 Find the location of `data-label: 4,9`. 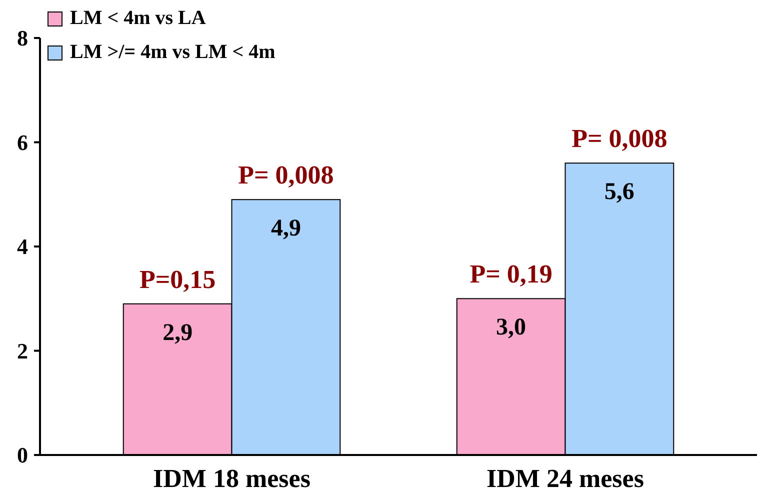

data-label: 4,9 is located at coordinates (285, 229).